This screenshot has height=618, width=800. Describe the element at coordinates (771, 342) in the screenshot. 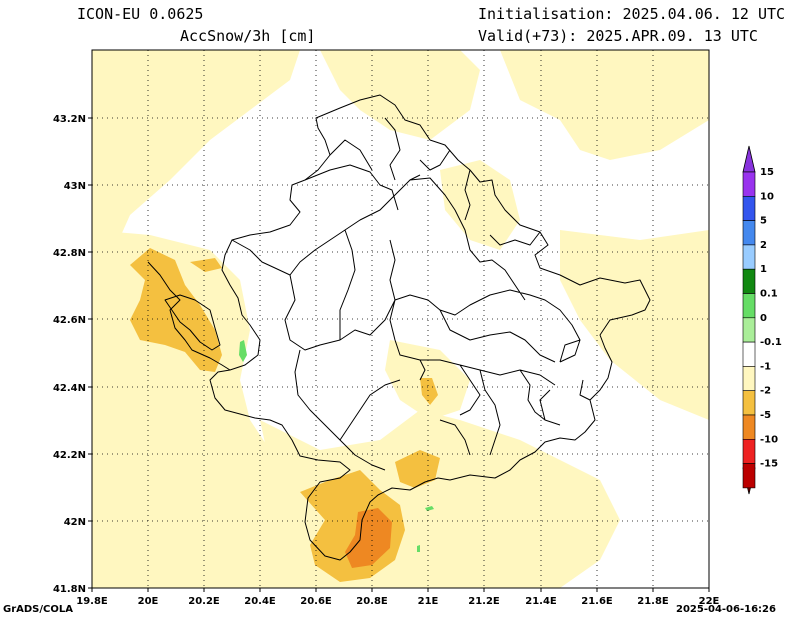

I see `colorbar-label: -0.1` at that location.